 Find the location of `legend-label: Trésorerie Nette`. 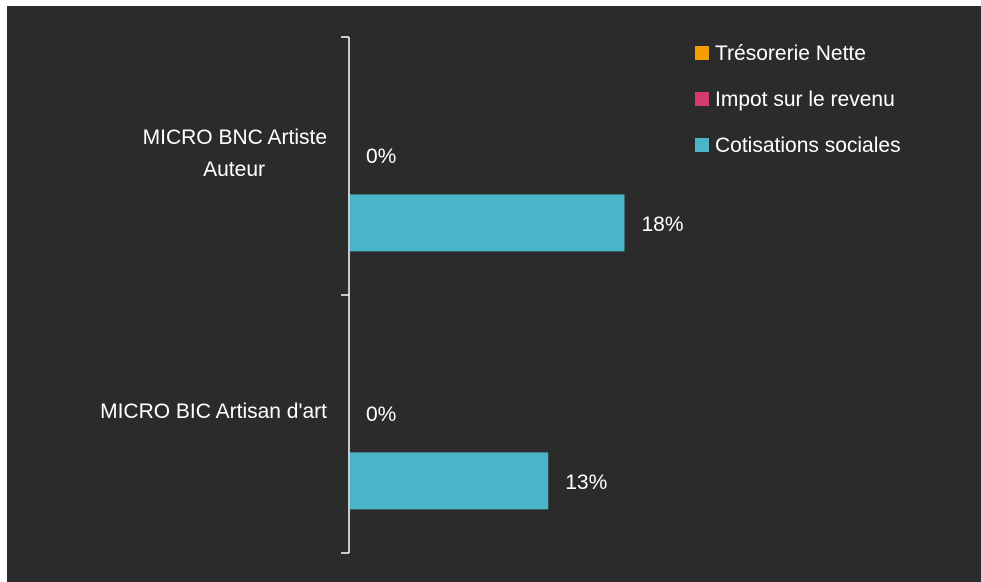

legend-label: Trésorerie Nette is located at coordinates (790, 53).